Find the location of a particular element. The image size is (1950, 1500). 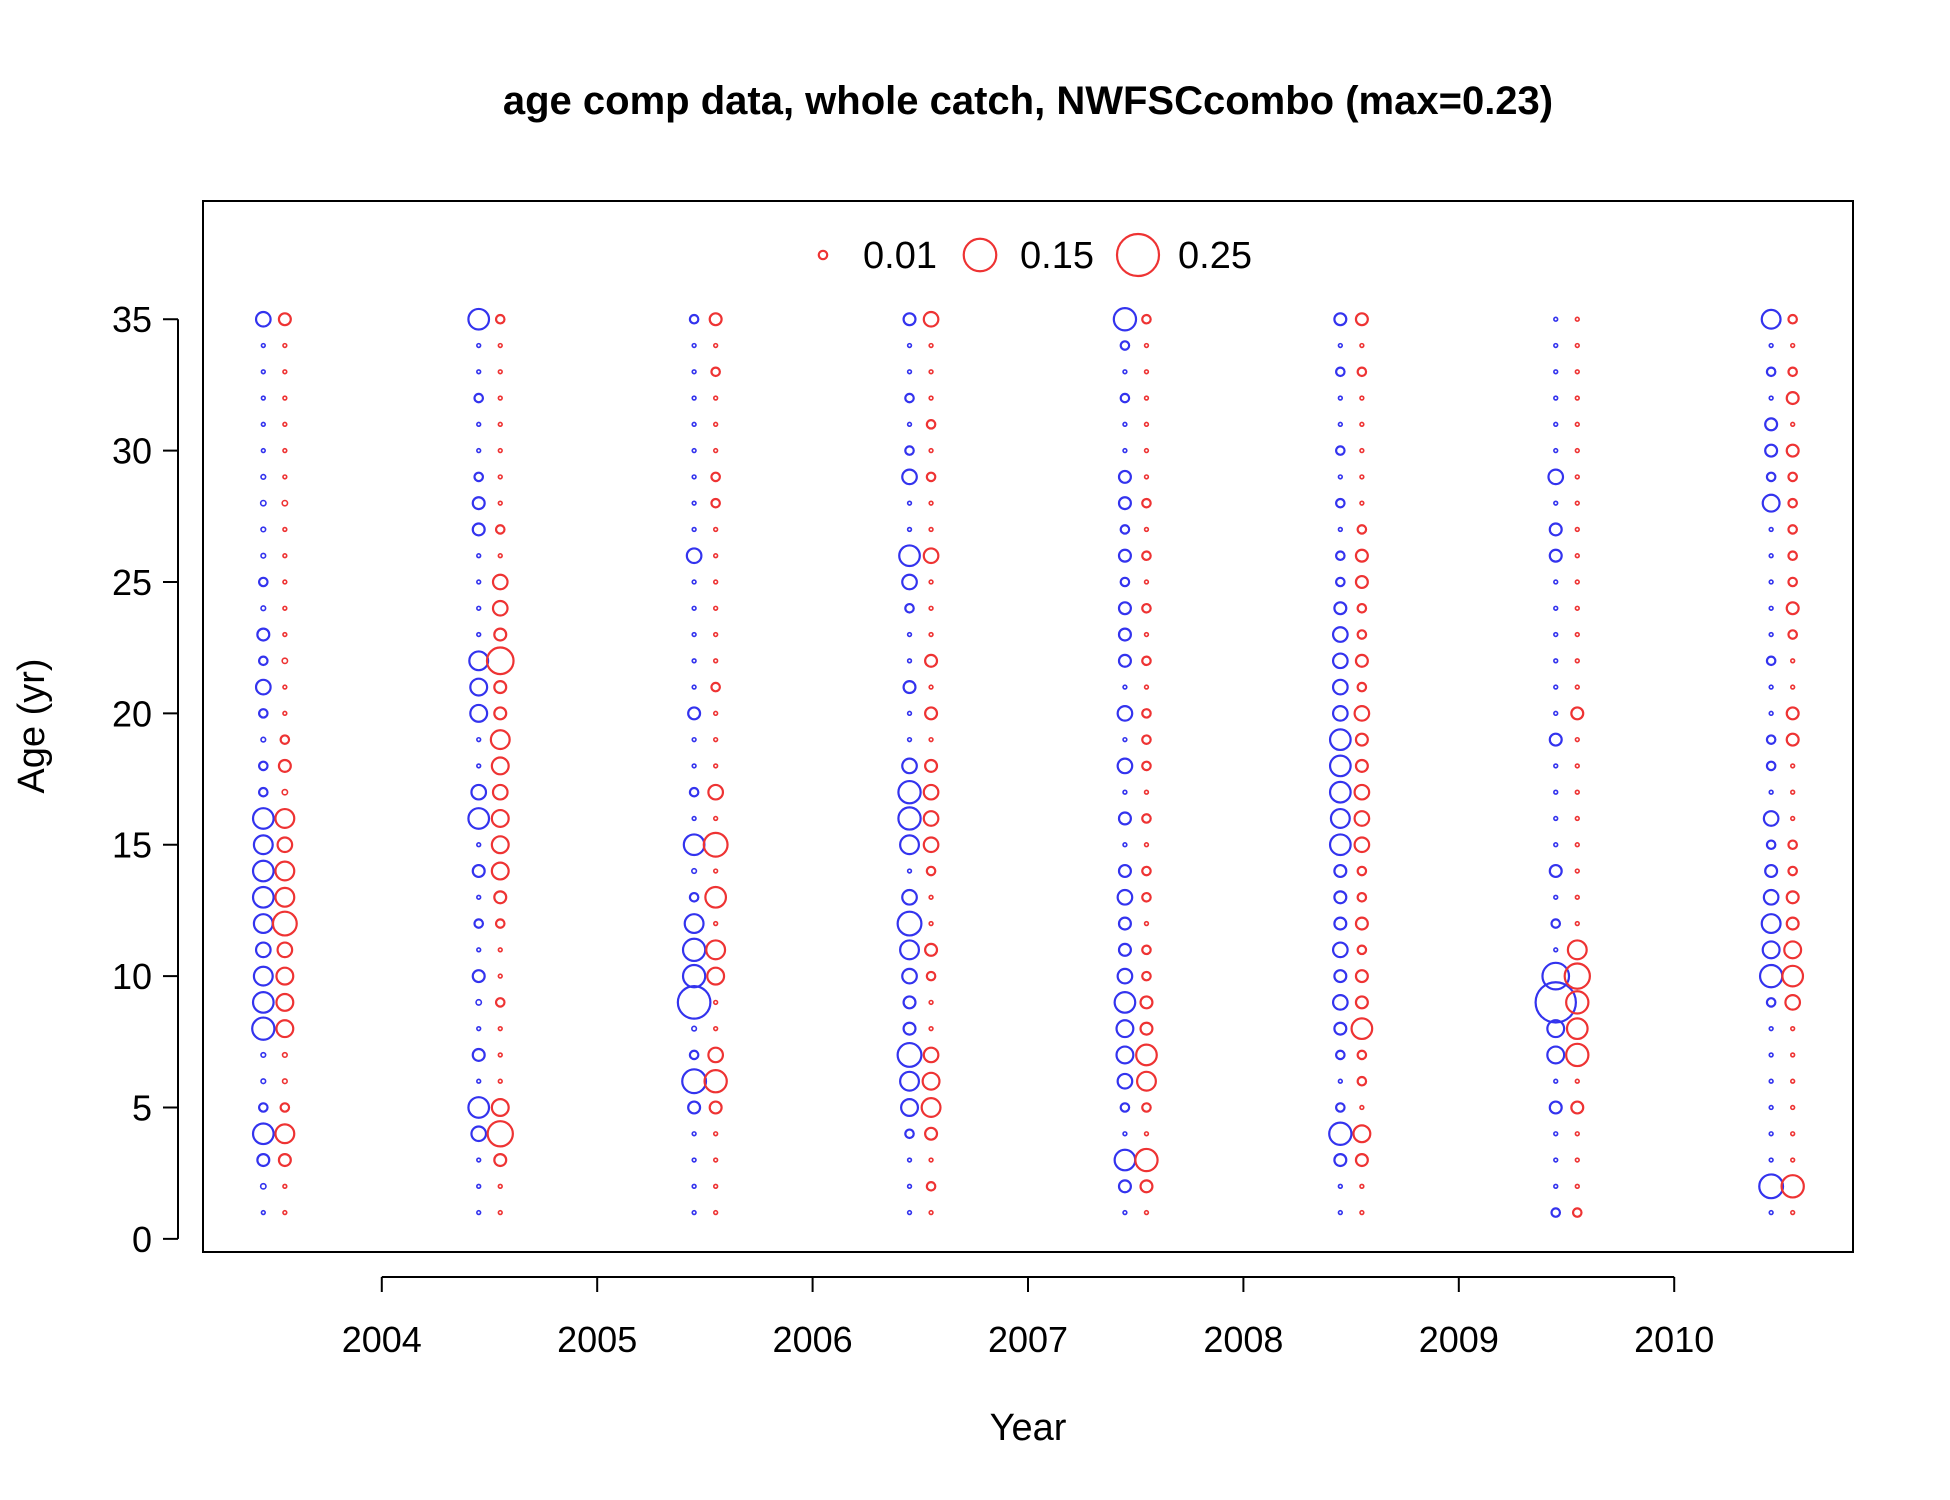

x-tick-label: 2007 is located at coordinates (1028, 1339).